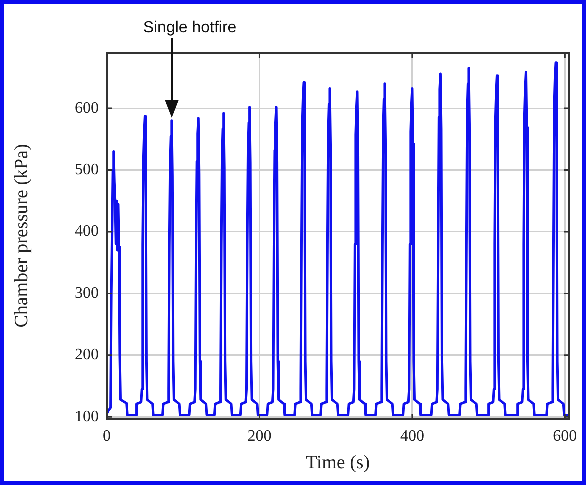 The width and height of the screenshot is (586, 485). What do you see at coordinates (412, 436) in the screenshot?
I see `x-tick-label: 400` at bounding box center [412, 436].